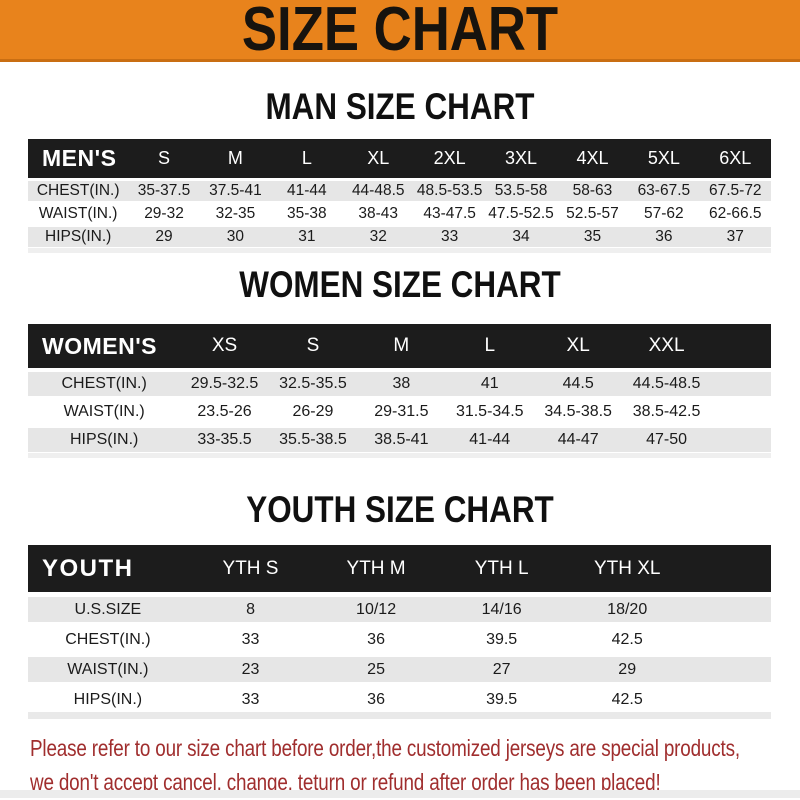  What do you see at coordinates (592, 237) in the screenshot?
I see `cell: 35` at bounding box center [592, 237].